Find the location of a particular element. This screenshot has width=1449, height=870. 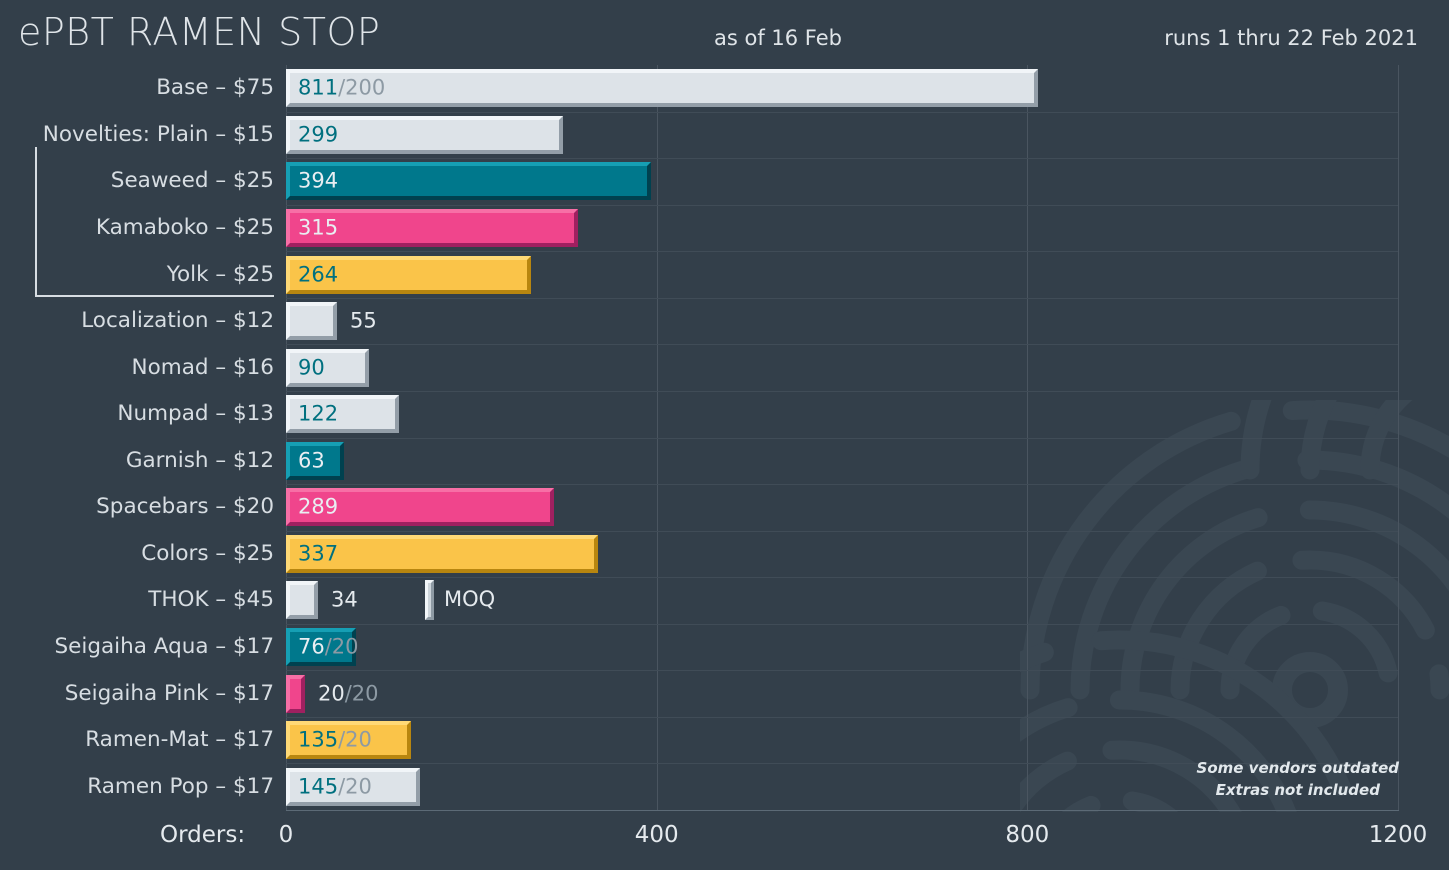

y-axis-label: Seaweed – $25 is located at coordinates (192, 181).